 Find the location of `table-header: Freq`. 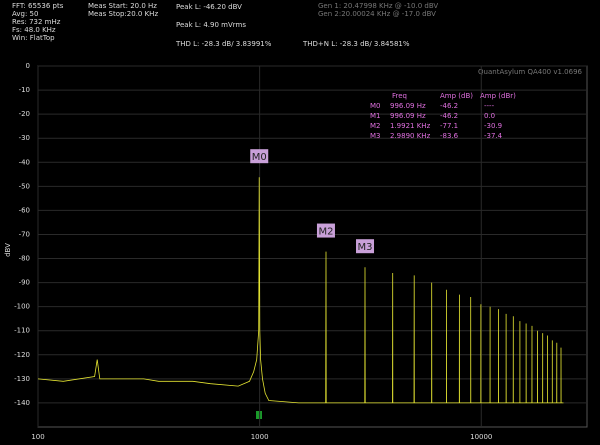

table-header: Freq is located at coordinates (399, 96).